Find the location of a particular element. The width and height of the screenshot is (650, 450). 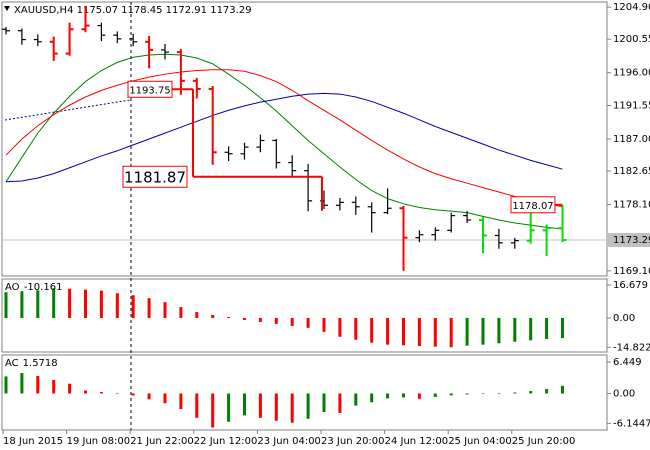

last-price-label: 1173.29 is located at coordinates (631, 240).